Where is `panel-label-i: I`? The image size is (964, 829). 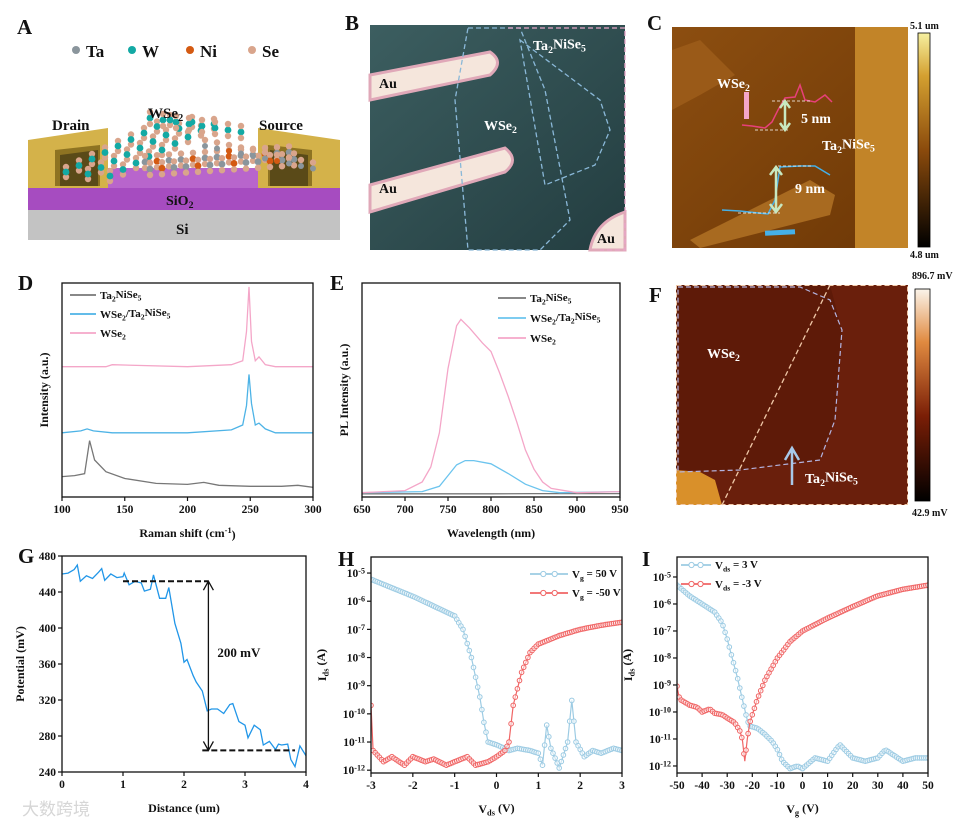 panel-label-i: I is located at coordinates (646, 559).